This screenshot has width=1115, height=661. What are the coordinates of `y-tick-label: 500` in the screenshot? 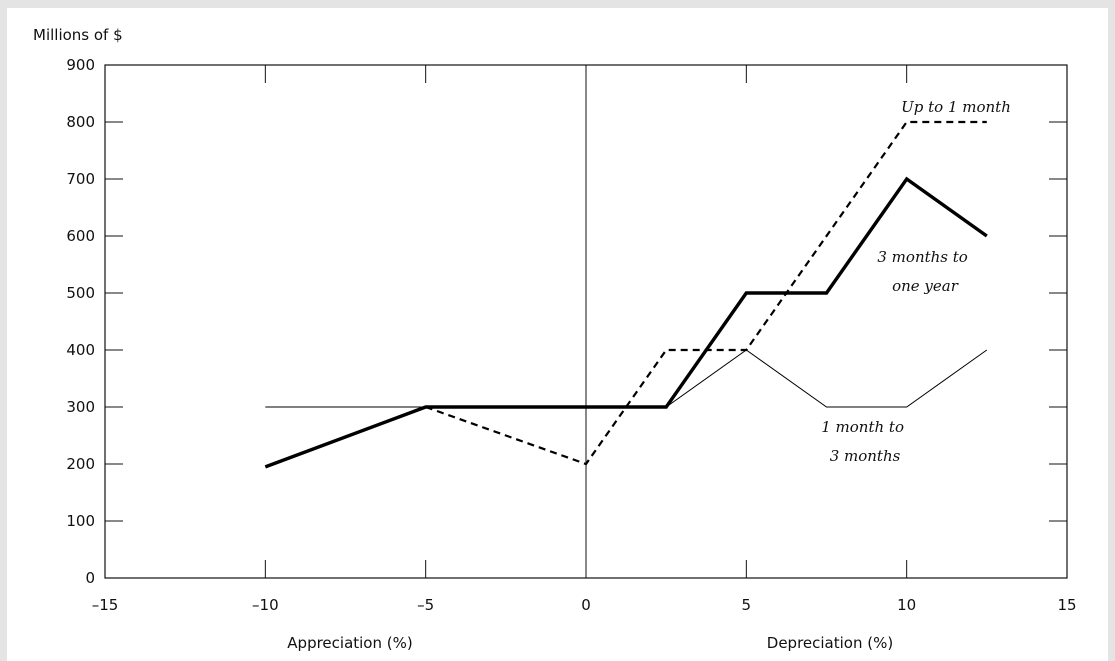 It's located at (80, 293).